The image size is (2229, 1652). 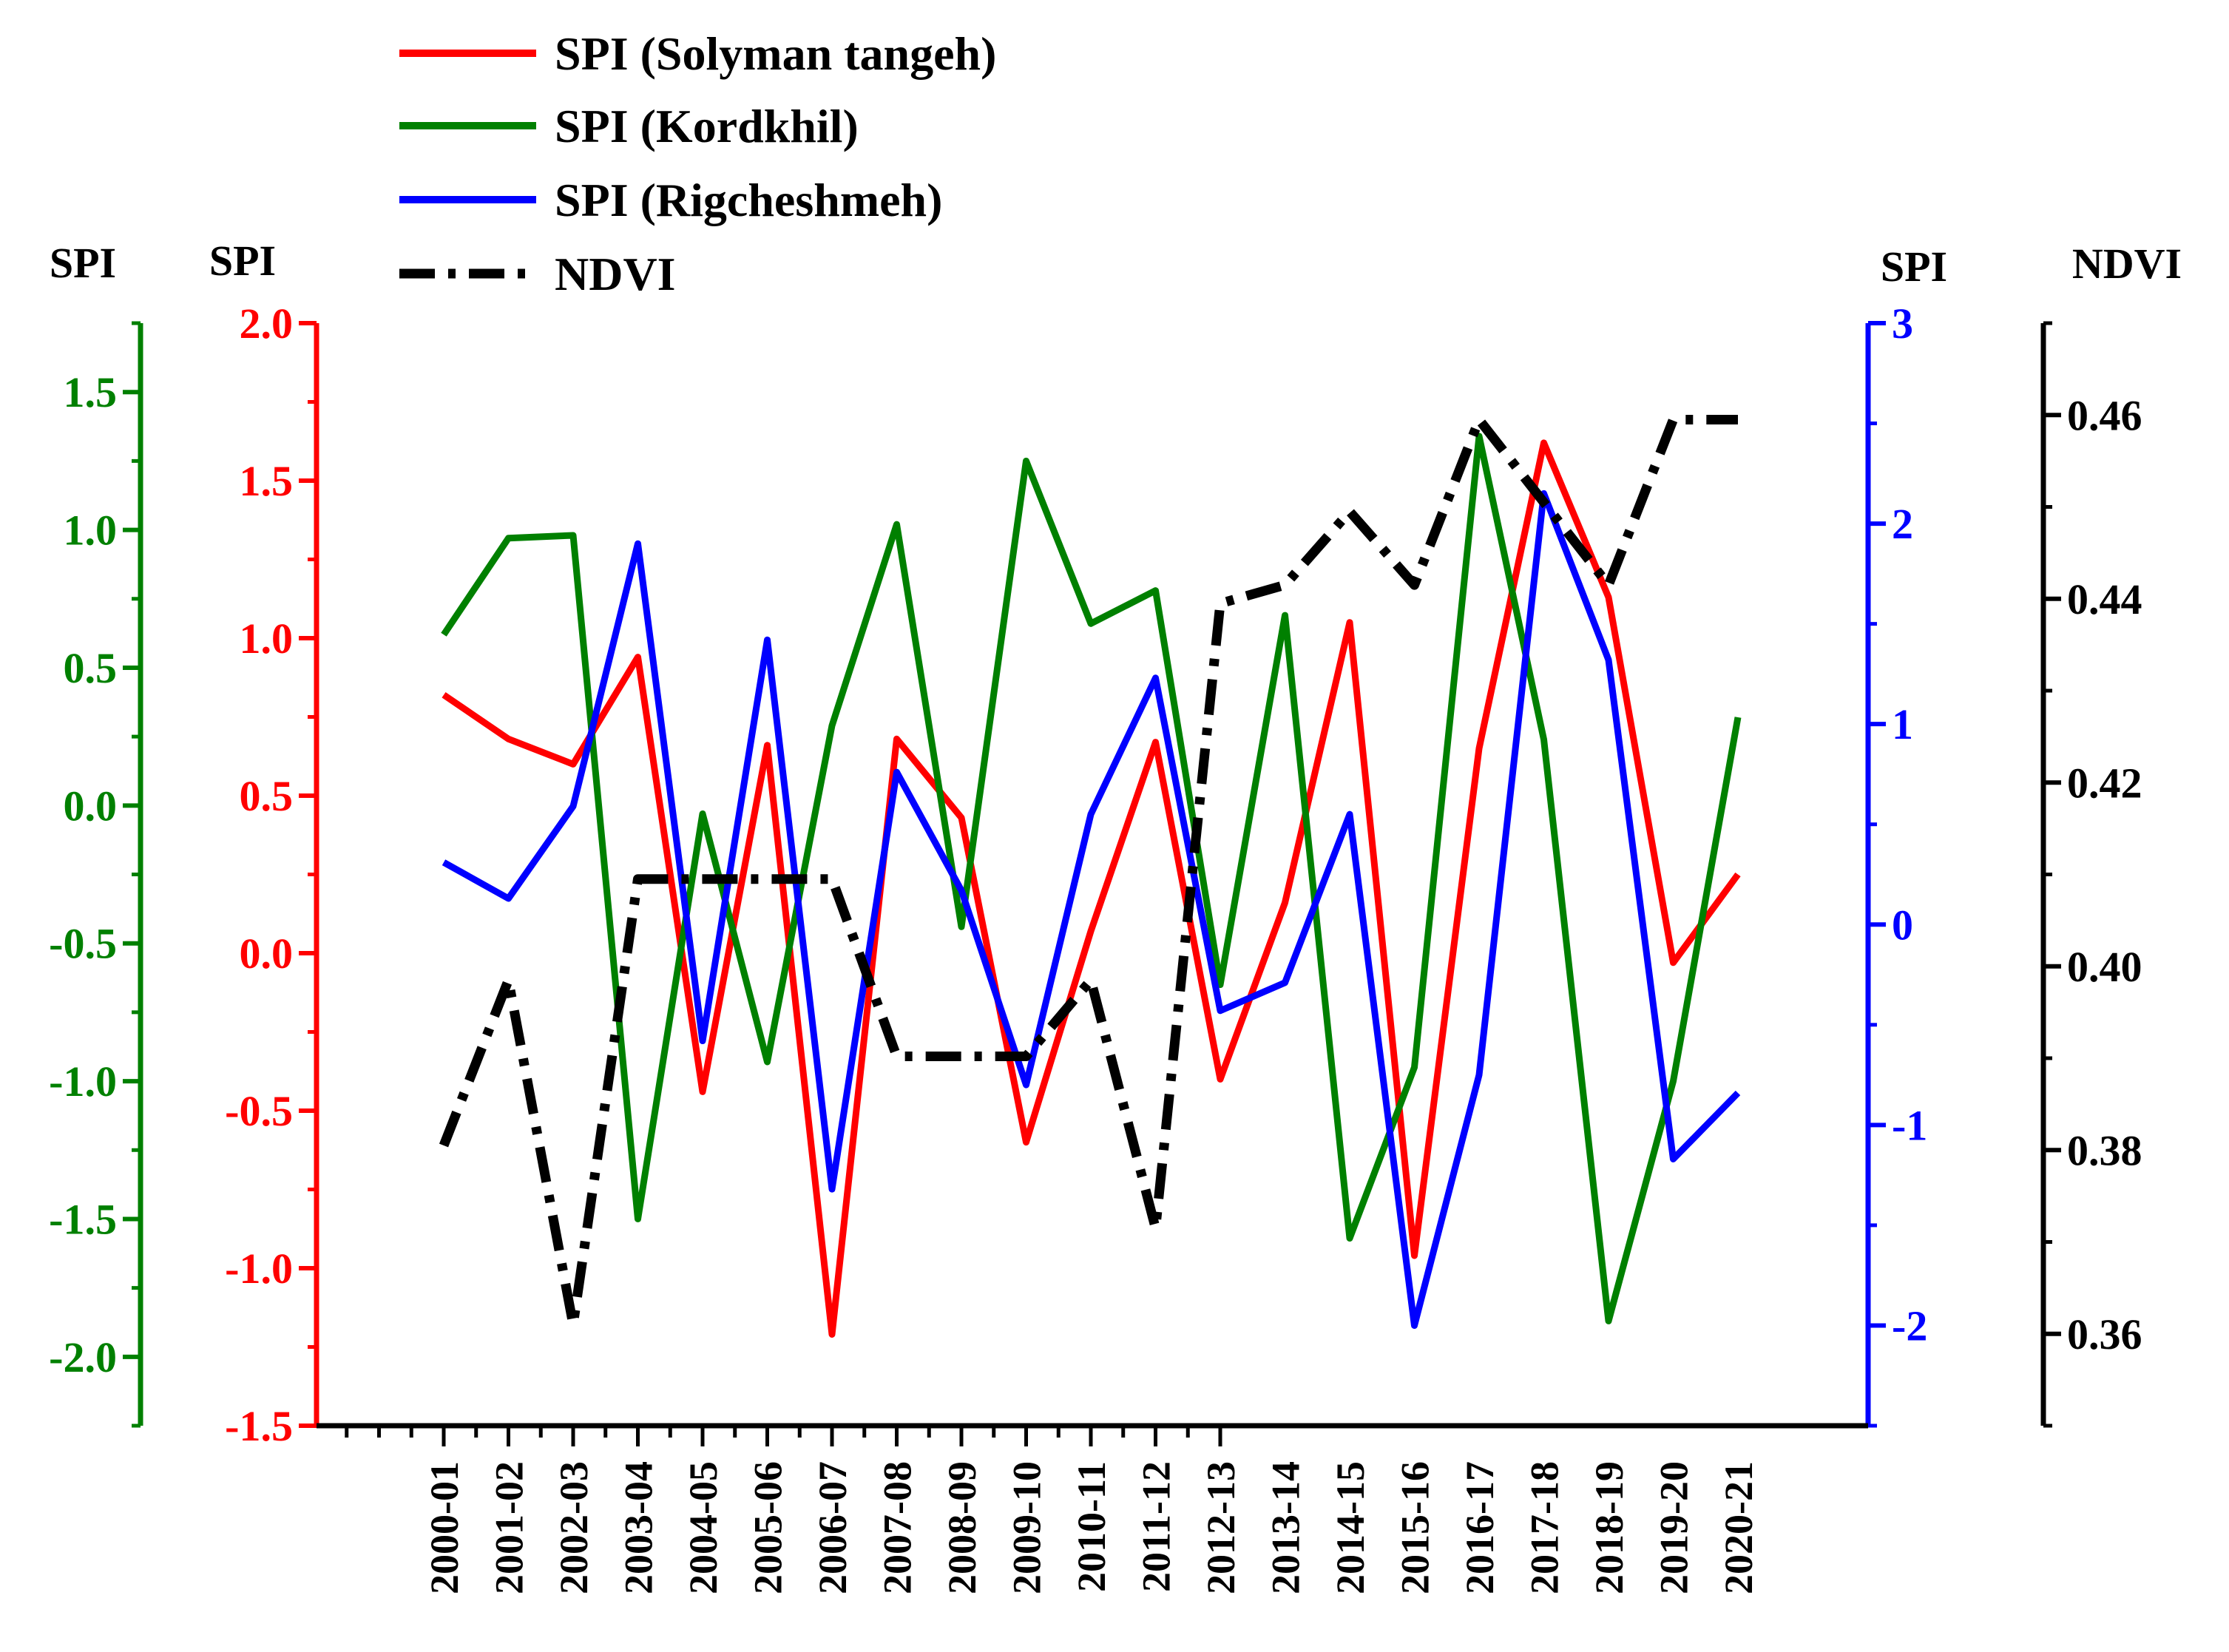 I want to click on x-tick-label: 2016-17, so click(x=1480, y=1527).